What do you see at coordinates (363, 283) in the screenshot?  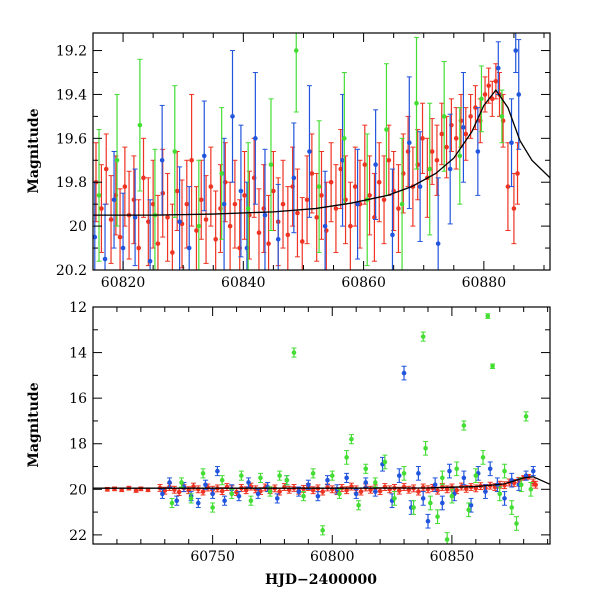 I see `x-tick-label: 60860` at bounding box center [363, 283].